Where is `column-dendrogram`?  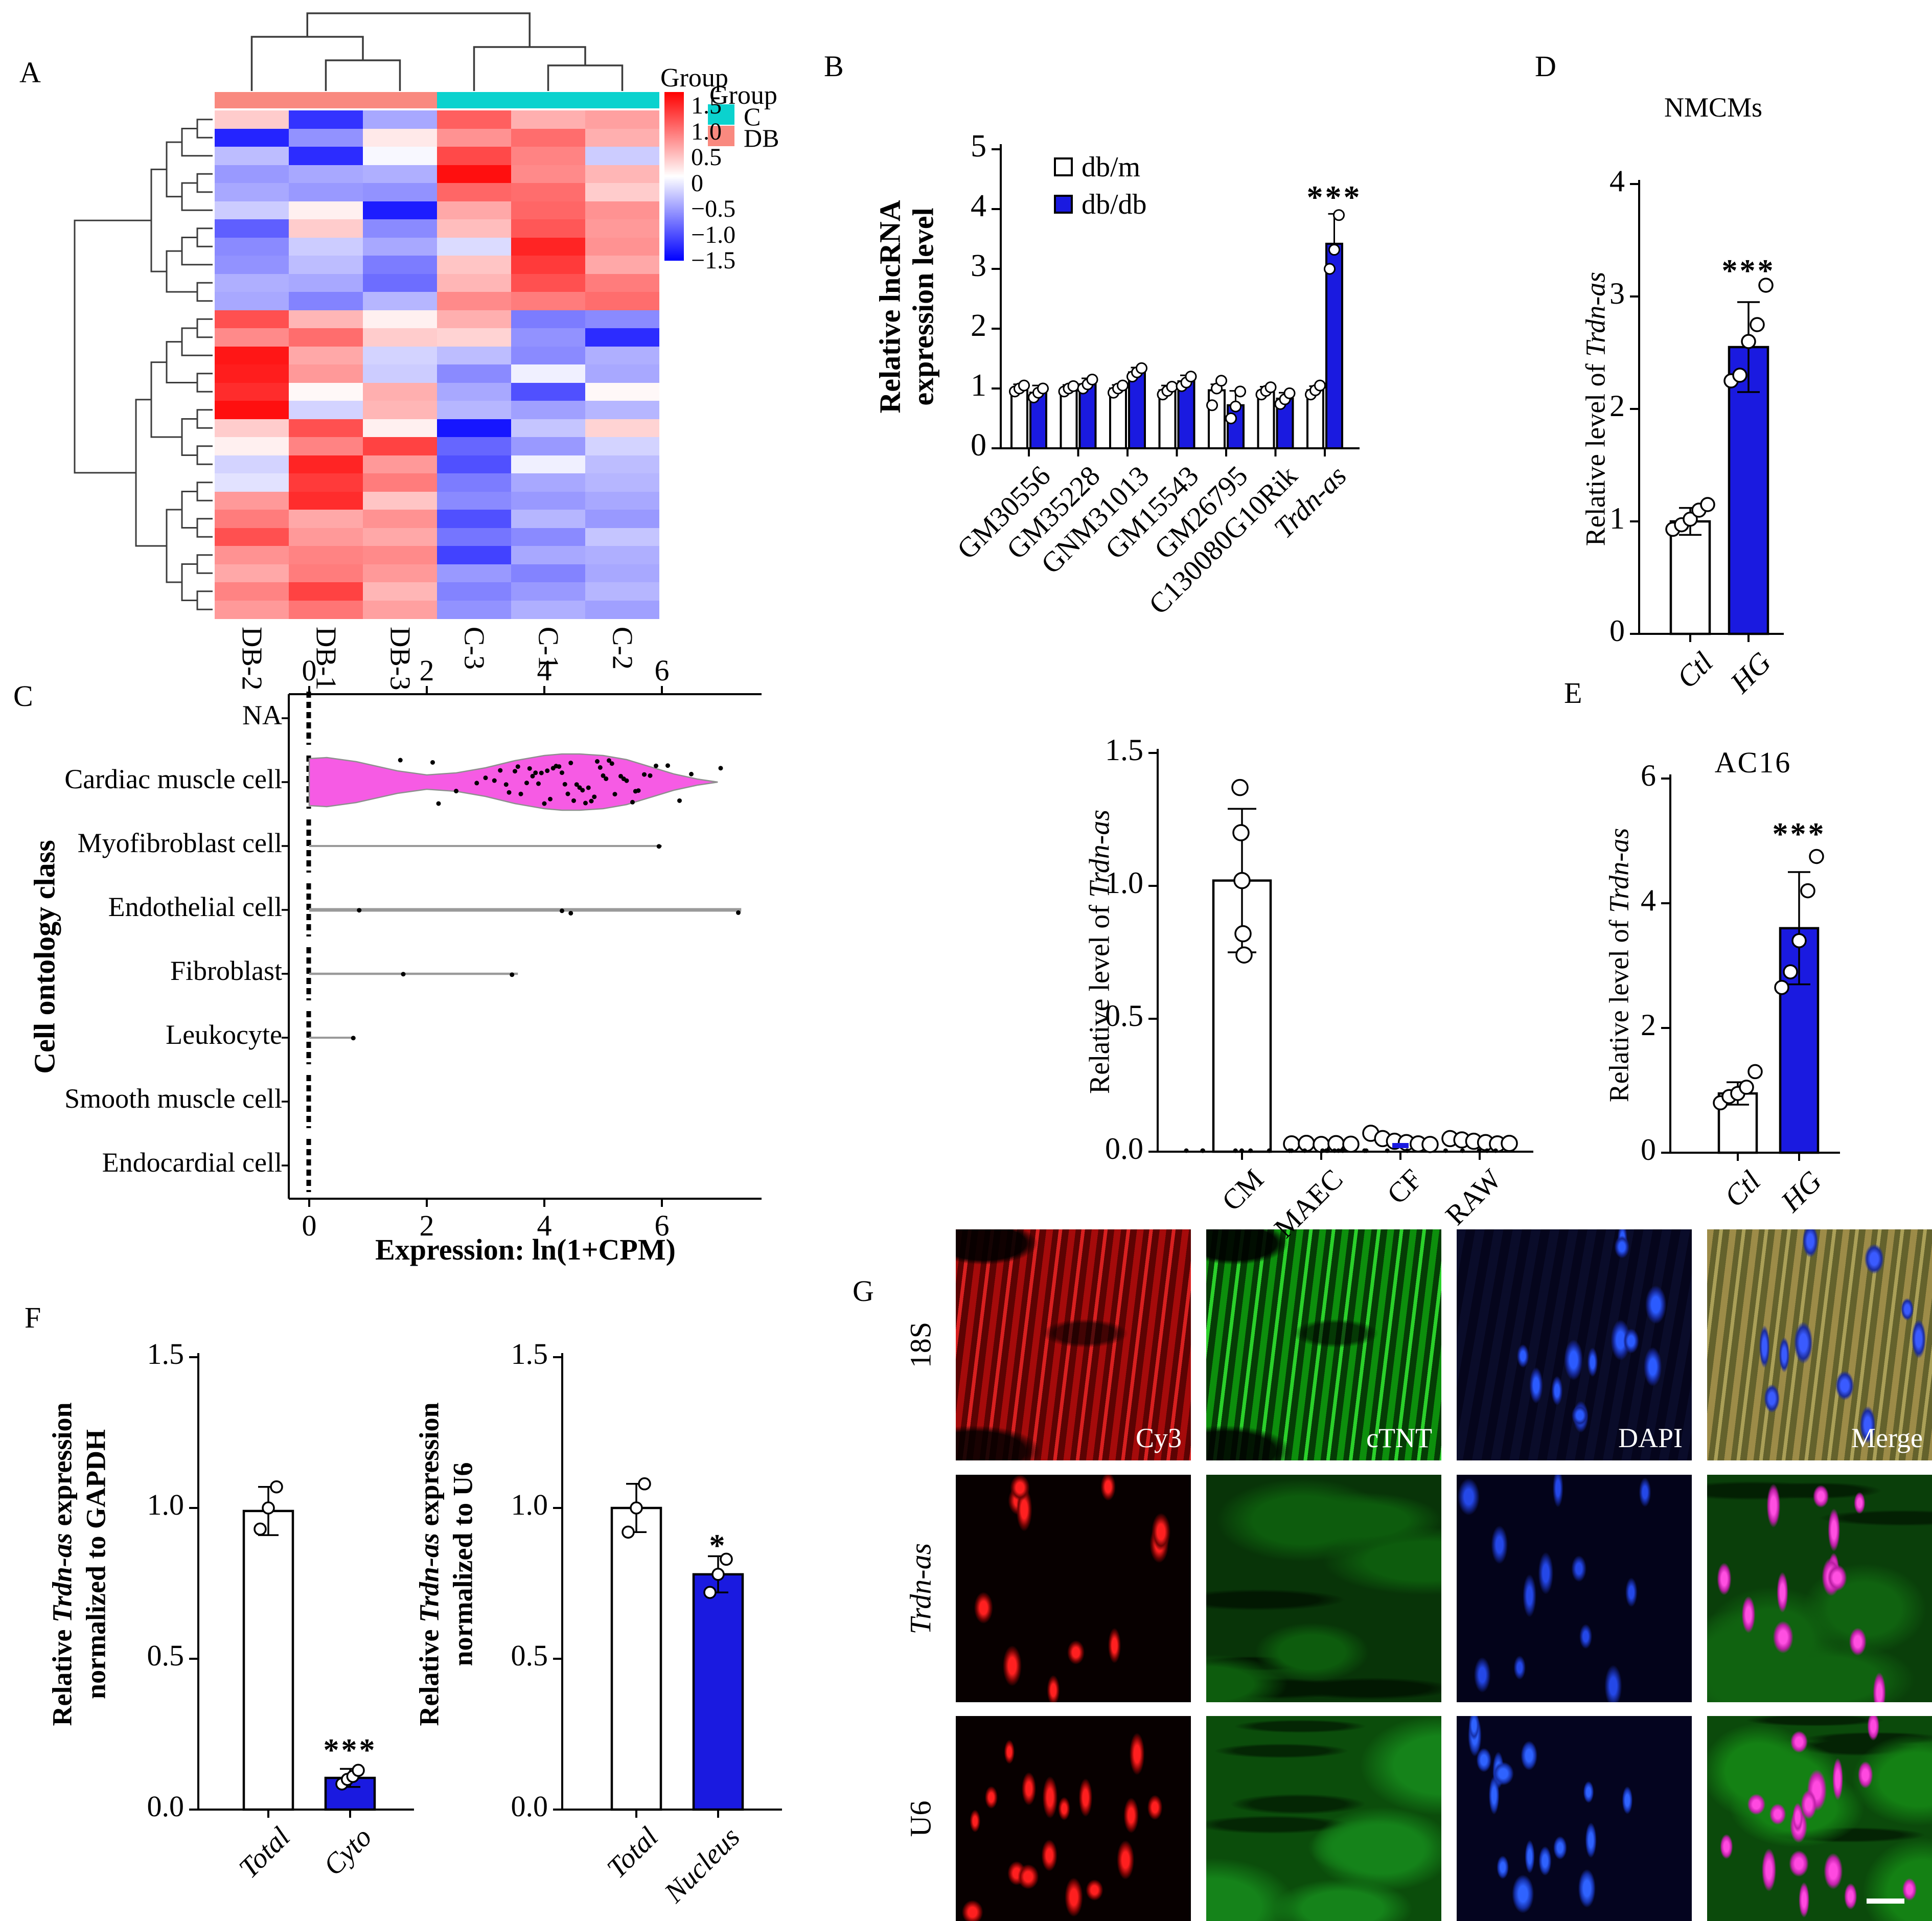
column-dendrogram is located at coordinates (363, 75).